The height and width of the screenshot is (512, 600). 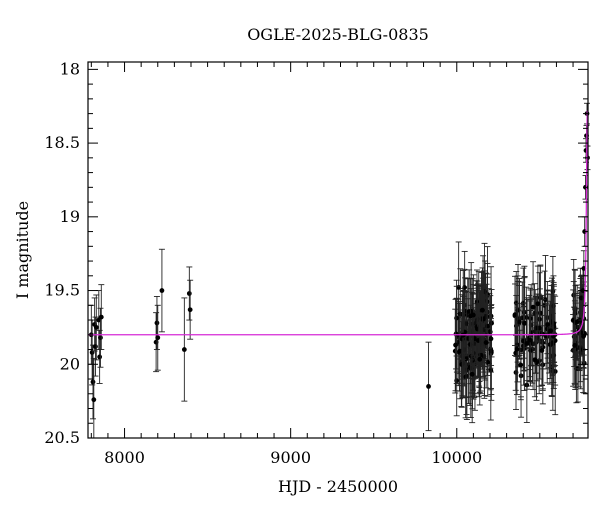 What do you see at coordinates (290, 457) in the screenshot?
I see `x-tick-label: 9000` at bounding box center [290, 457].